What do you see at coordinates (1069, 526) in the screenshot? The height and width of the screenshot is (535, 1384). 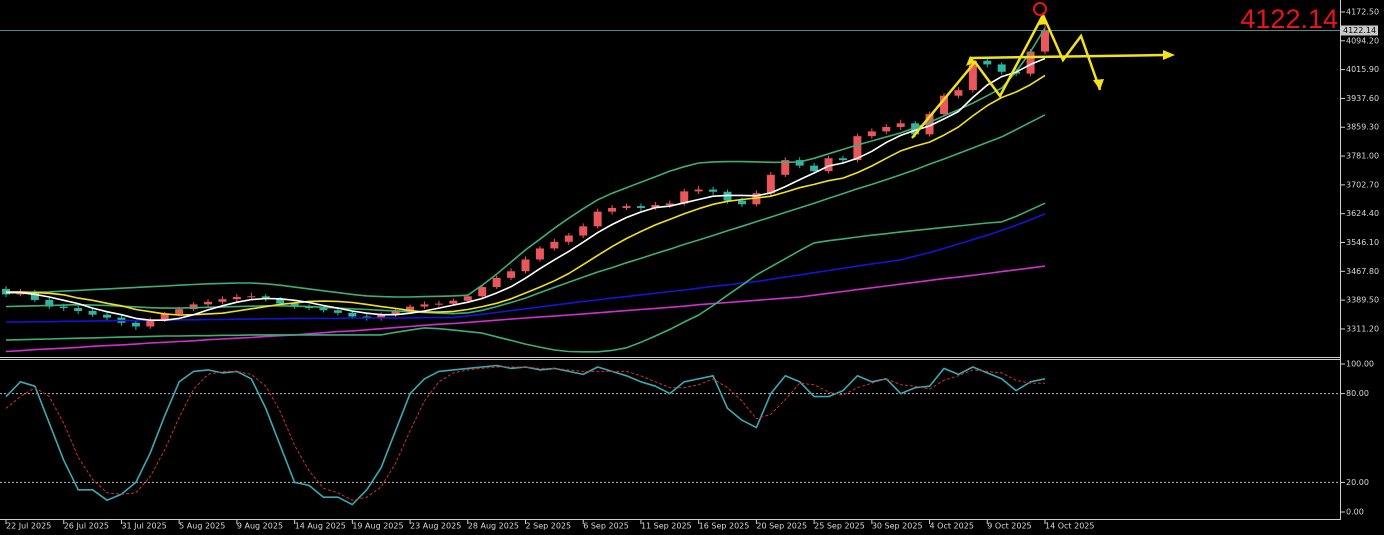 I see `x-tick-label: 14 Oct 2025` at bounding box center [1069, 526].